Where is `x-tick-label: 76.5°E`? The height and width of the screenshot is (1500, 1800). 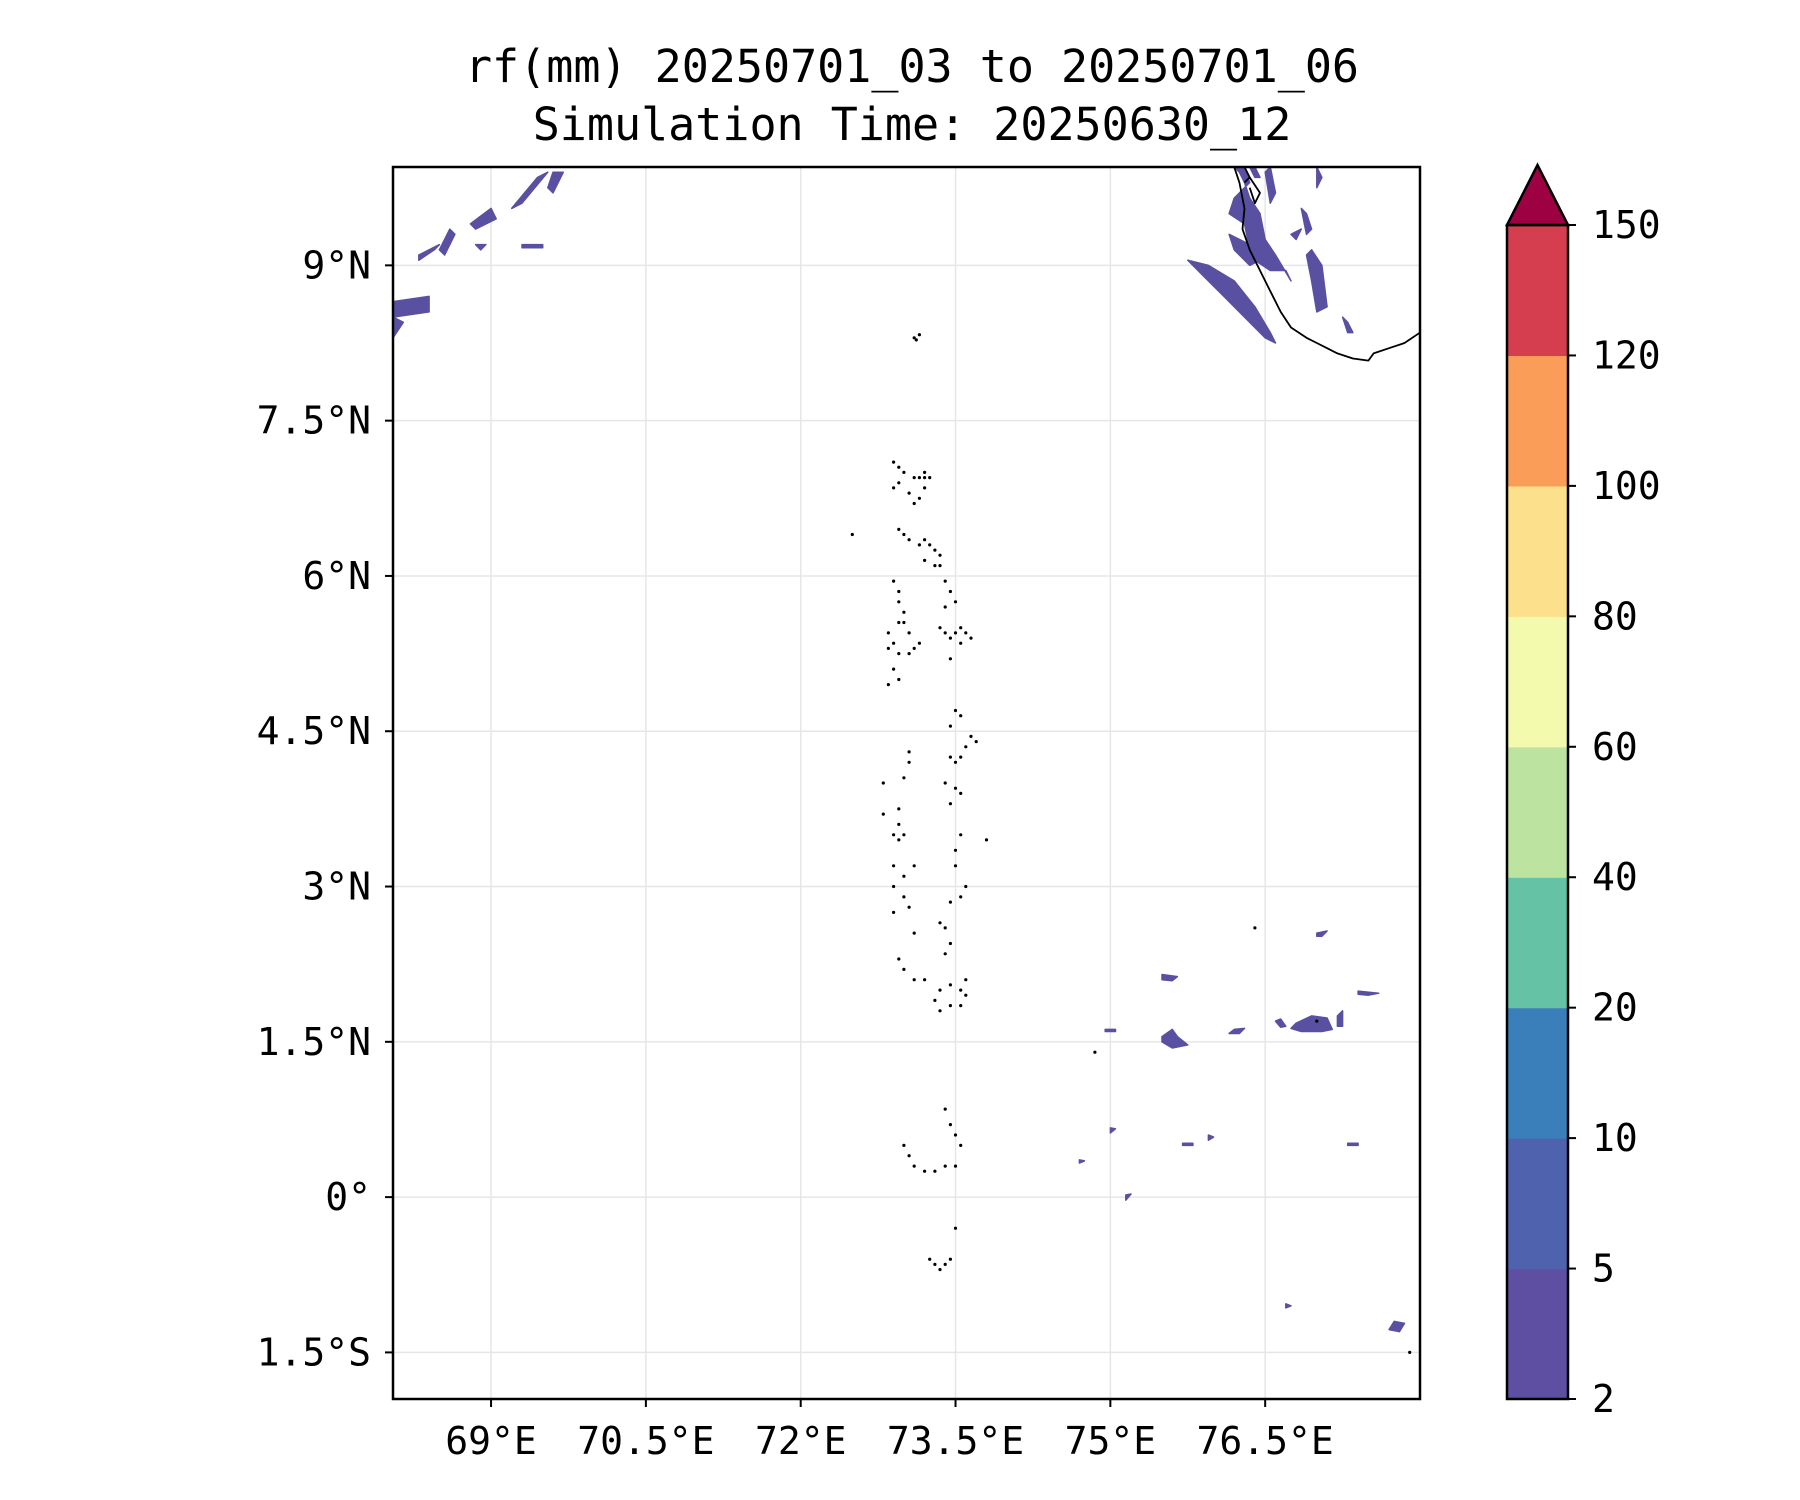
x-tick-label: 76.5°E is located at coordinates (1265, 1441).